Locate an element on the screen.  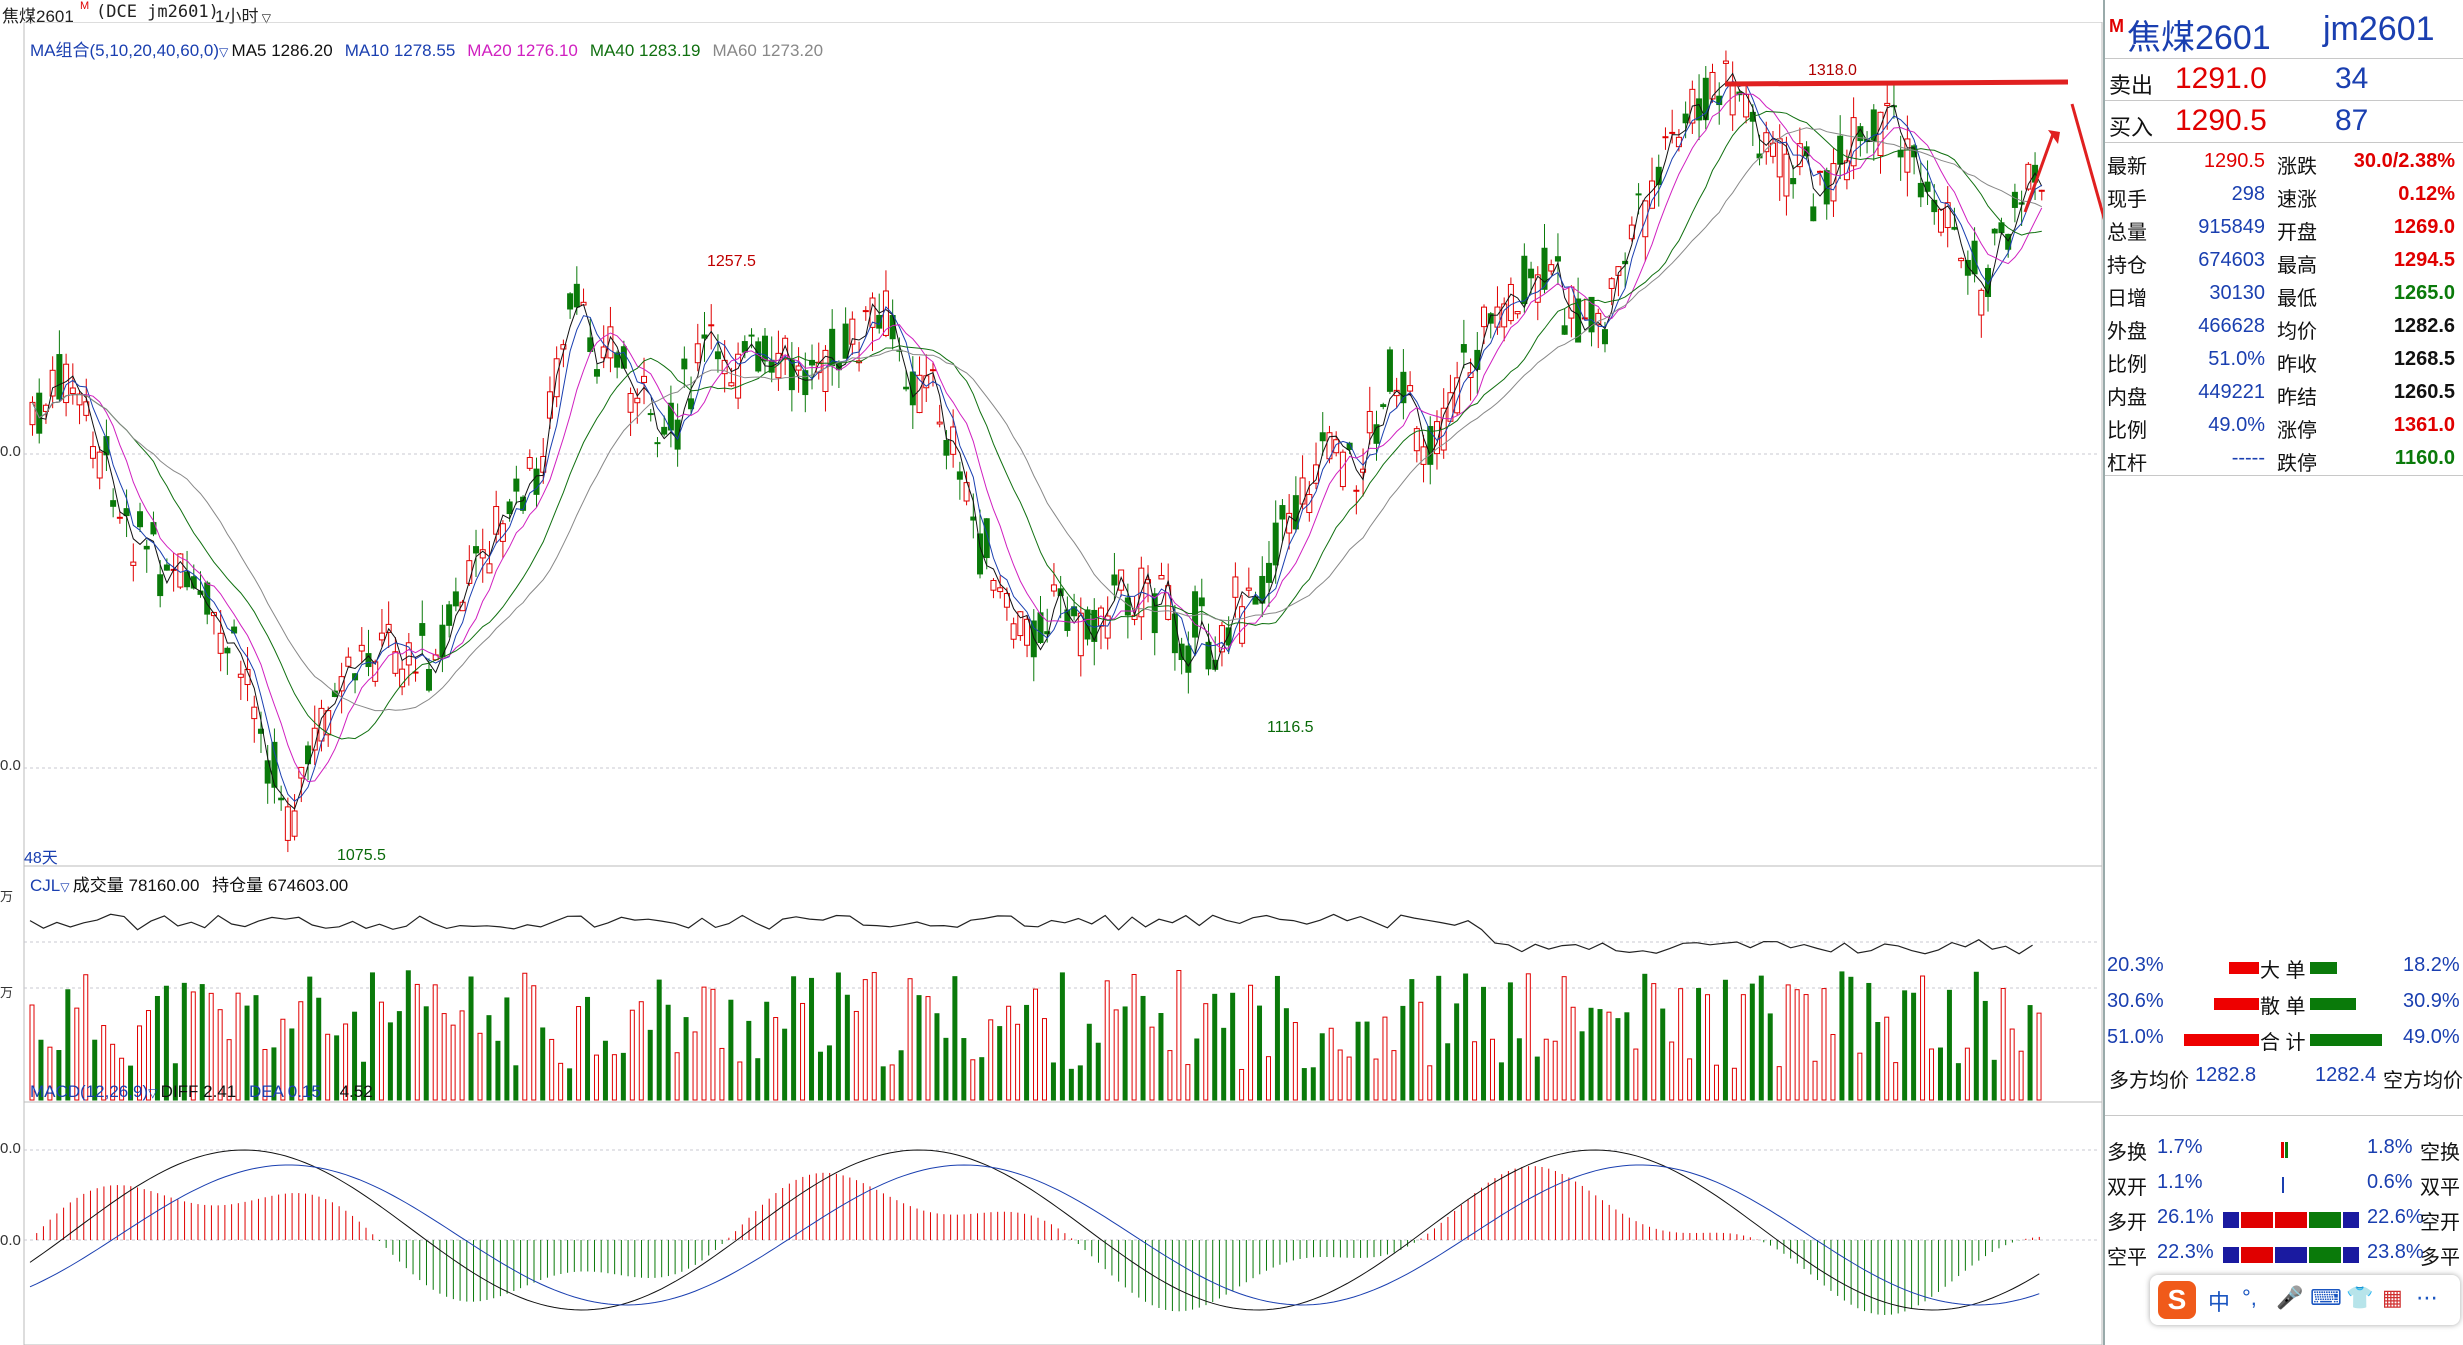
quote-stat-row: 比例 51.0% 昨收 1268.5 is located at coordinates (2284, 360).